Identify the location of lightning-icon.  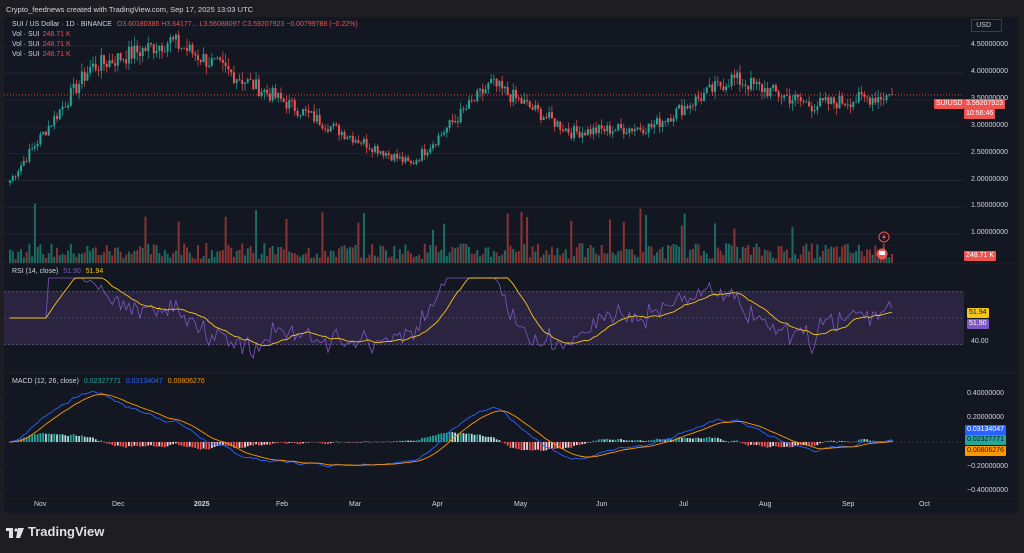
(884, 237).